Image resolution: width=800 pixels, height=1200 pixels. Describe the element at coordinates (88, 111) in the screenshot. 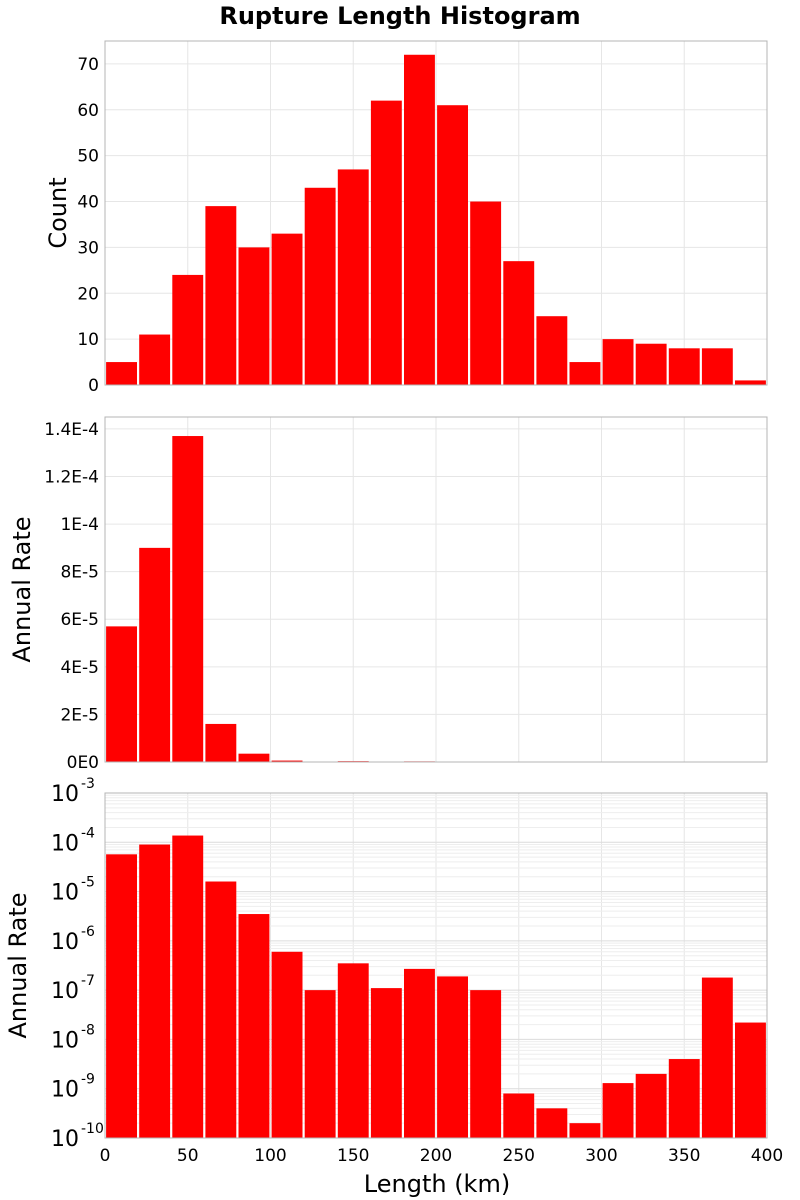

I see `y-tick-label: 60` at that location.